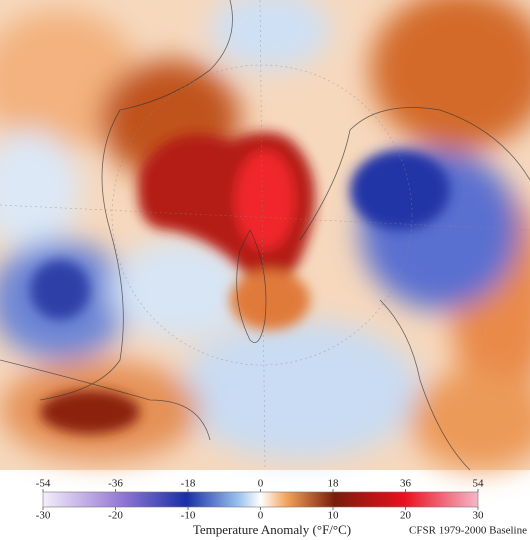 Image resolution: width=530 pixels, height=540 pixels. I want to click on fahrenheit-tick-label: -54, so click(43, 484).